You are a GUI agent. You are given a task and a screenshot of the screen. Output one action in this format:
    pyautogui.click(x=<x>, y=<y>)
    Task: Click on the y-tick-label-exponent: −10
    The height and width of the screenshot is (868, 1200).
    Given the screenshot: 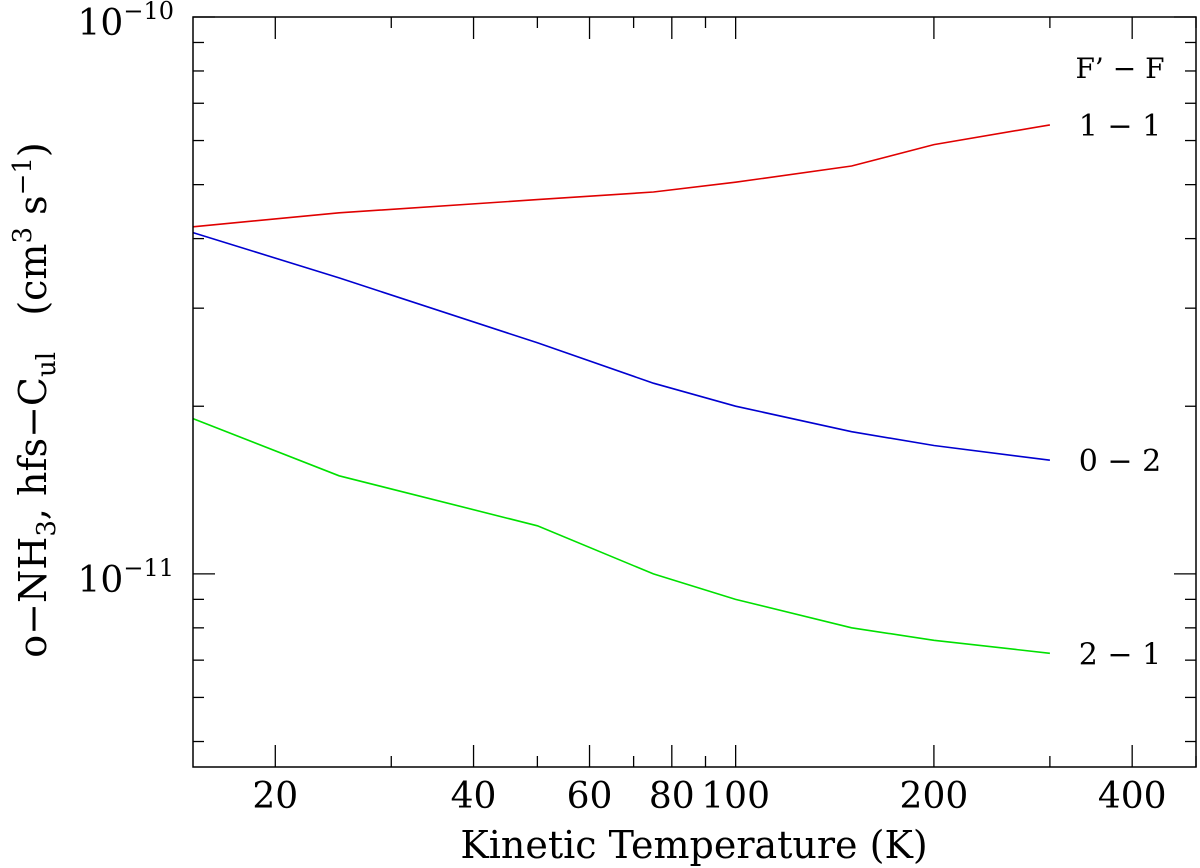 What is the action you would take?
    pyautogui.click(x=148, y=12)
    